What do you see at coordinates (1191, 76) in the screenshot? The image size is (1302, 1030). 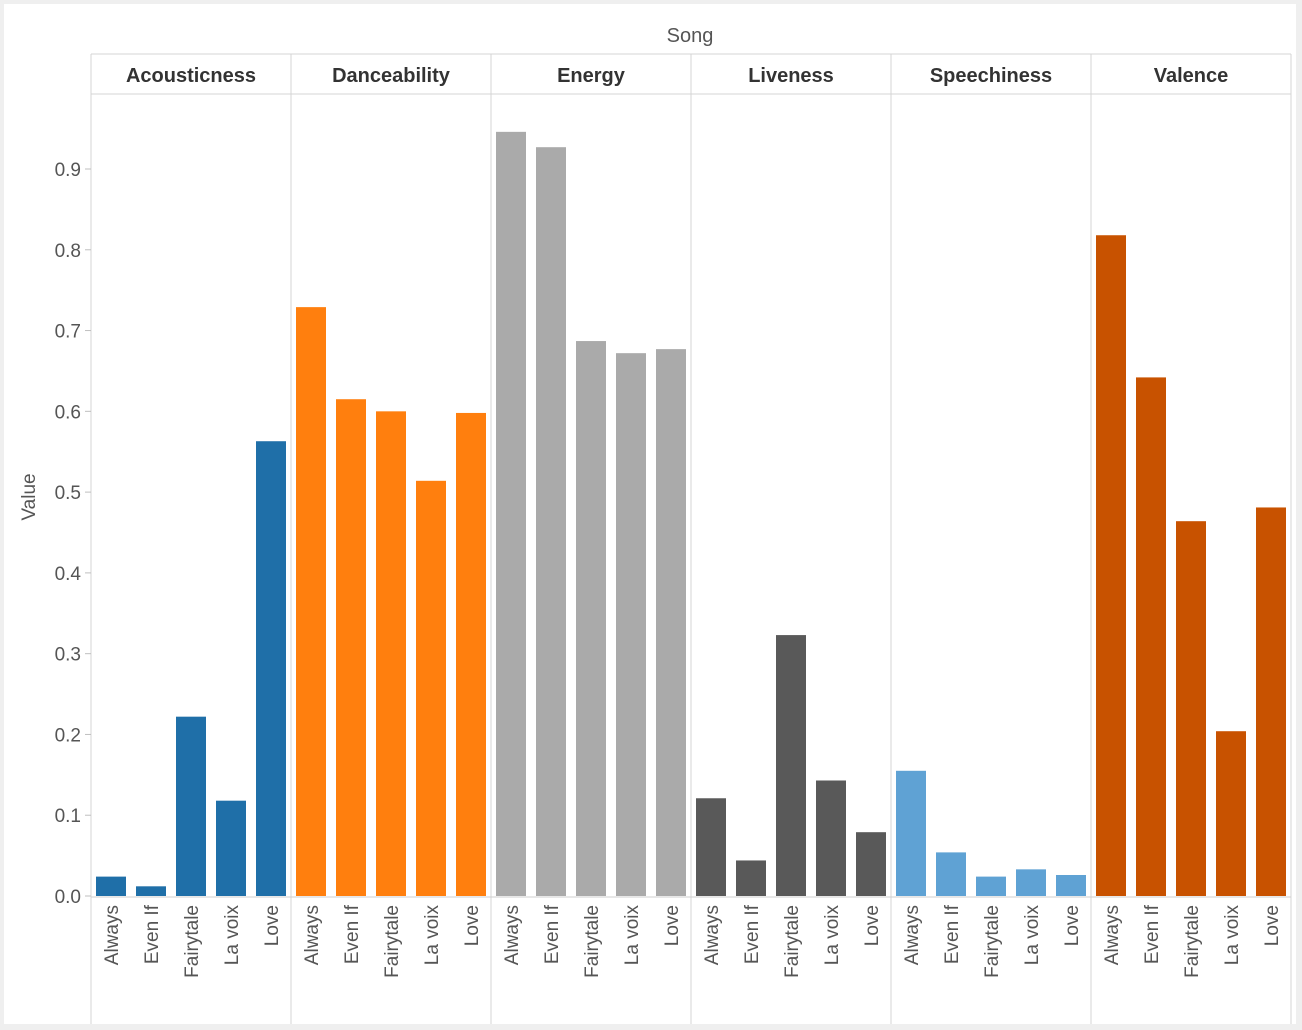 I see `panel-header-valence: Valence` at bounding box center [1191, 76].